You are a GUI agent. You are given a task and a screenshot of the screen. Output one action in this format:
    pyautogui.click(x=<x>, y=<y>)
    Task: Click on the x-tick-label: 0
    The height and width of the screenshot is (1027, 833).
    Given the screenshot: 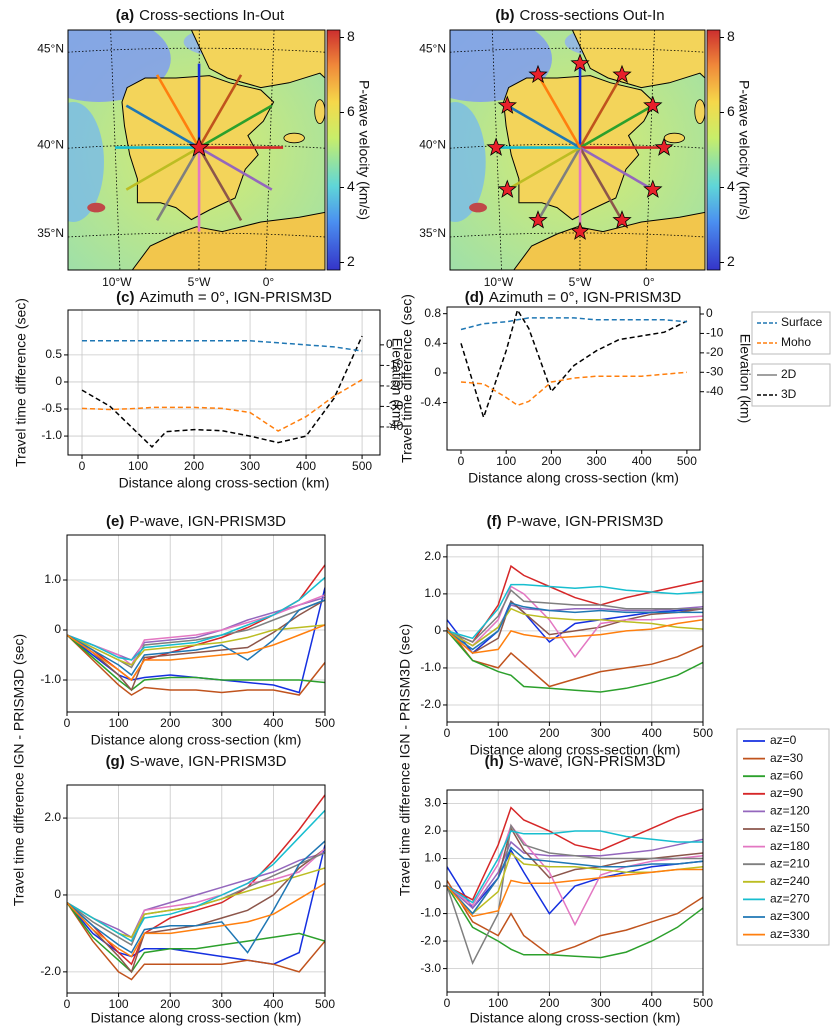 What is the action you would take?
    pyautogui.click(x=82, y=466)
    